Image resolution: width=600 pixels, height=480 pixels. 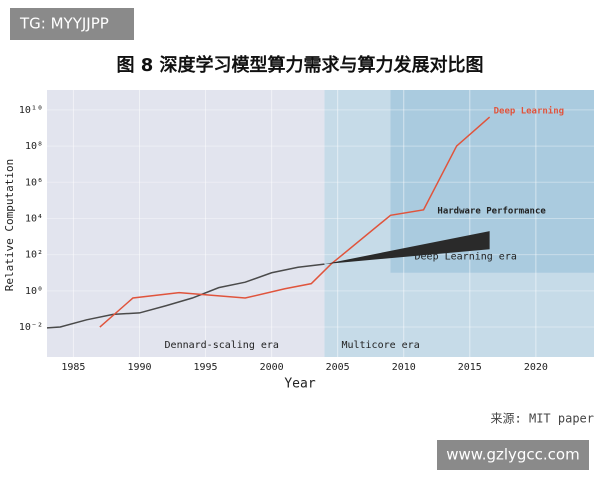 What do you see at coordinates (9, 225) in the screenshot?
I see `y-axis-label: Relative Computation` at bounding box center [9, 225].